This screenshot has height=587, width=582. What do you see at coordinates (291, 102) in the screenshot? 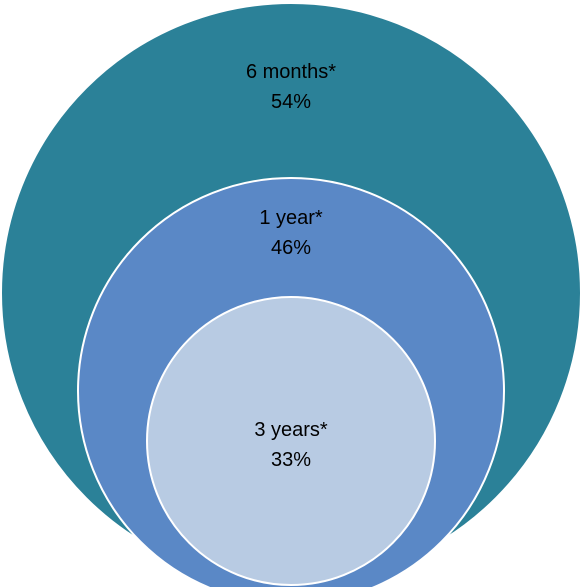
I see `ring-6-months-value: 54%` at bounding box center [291, 102].